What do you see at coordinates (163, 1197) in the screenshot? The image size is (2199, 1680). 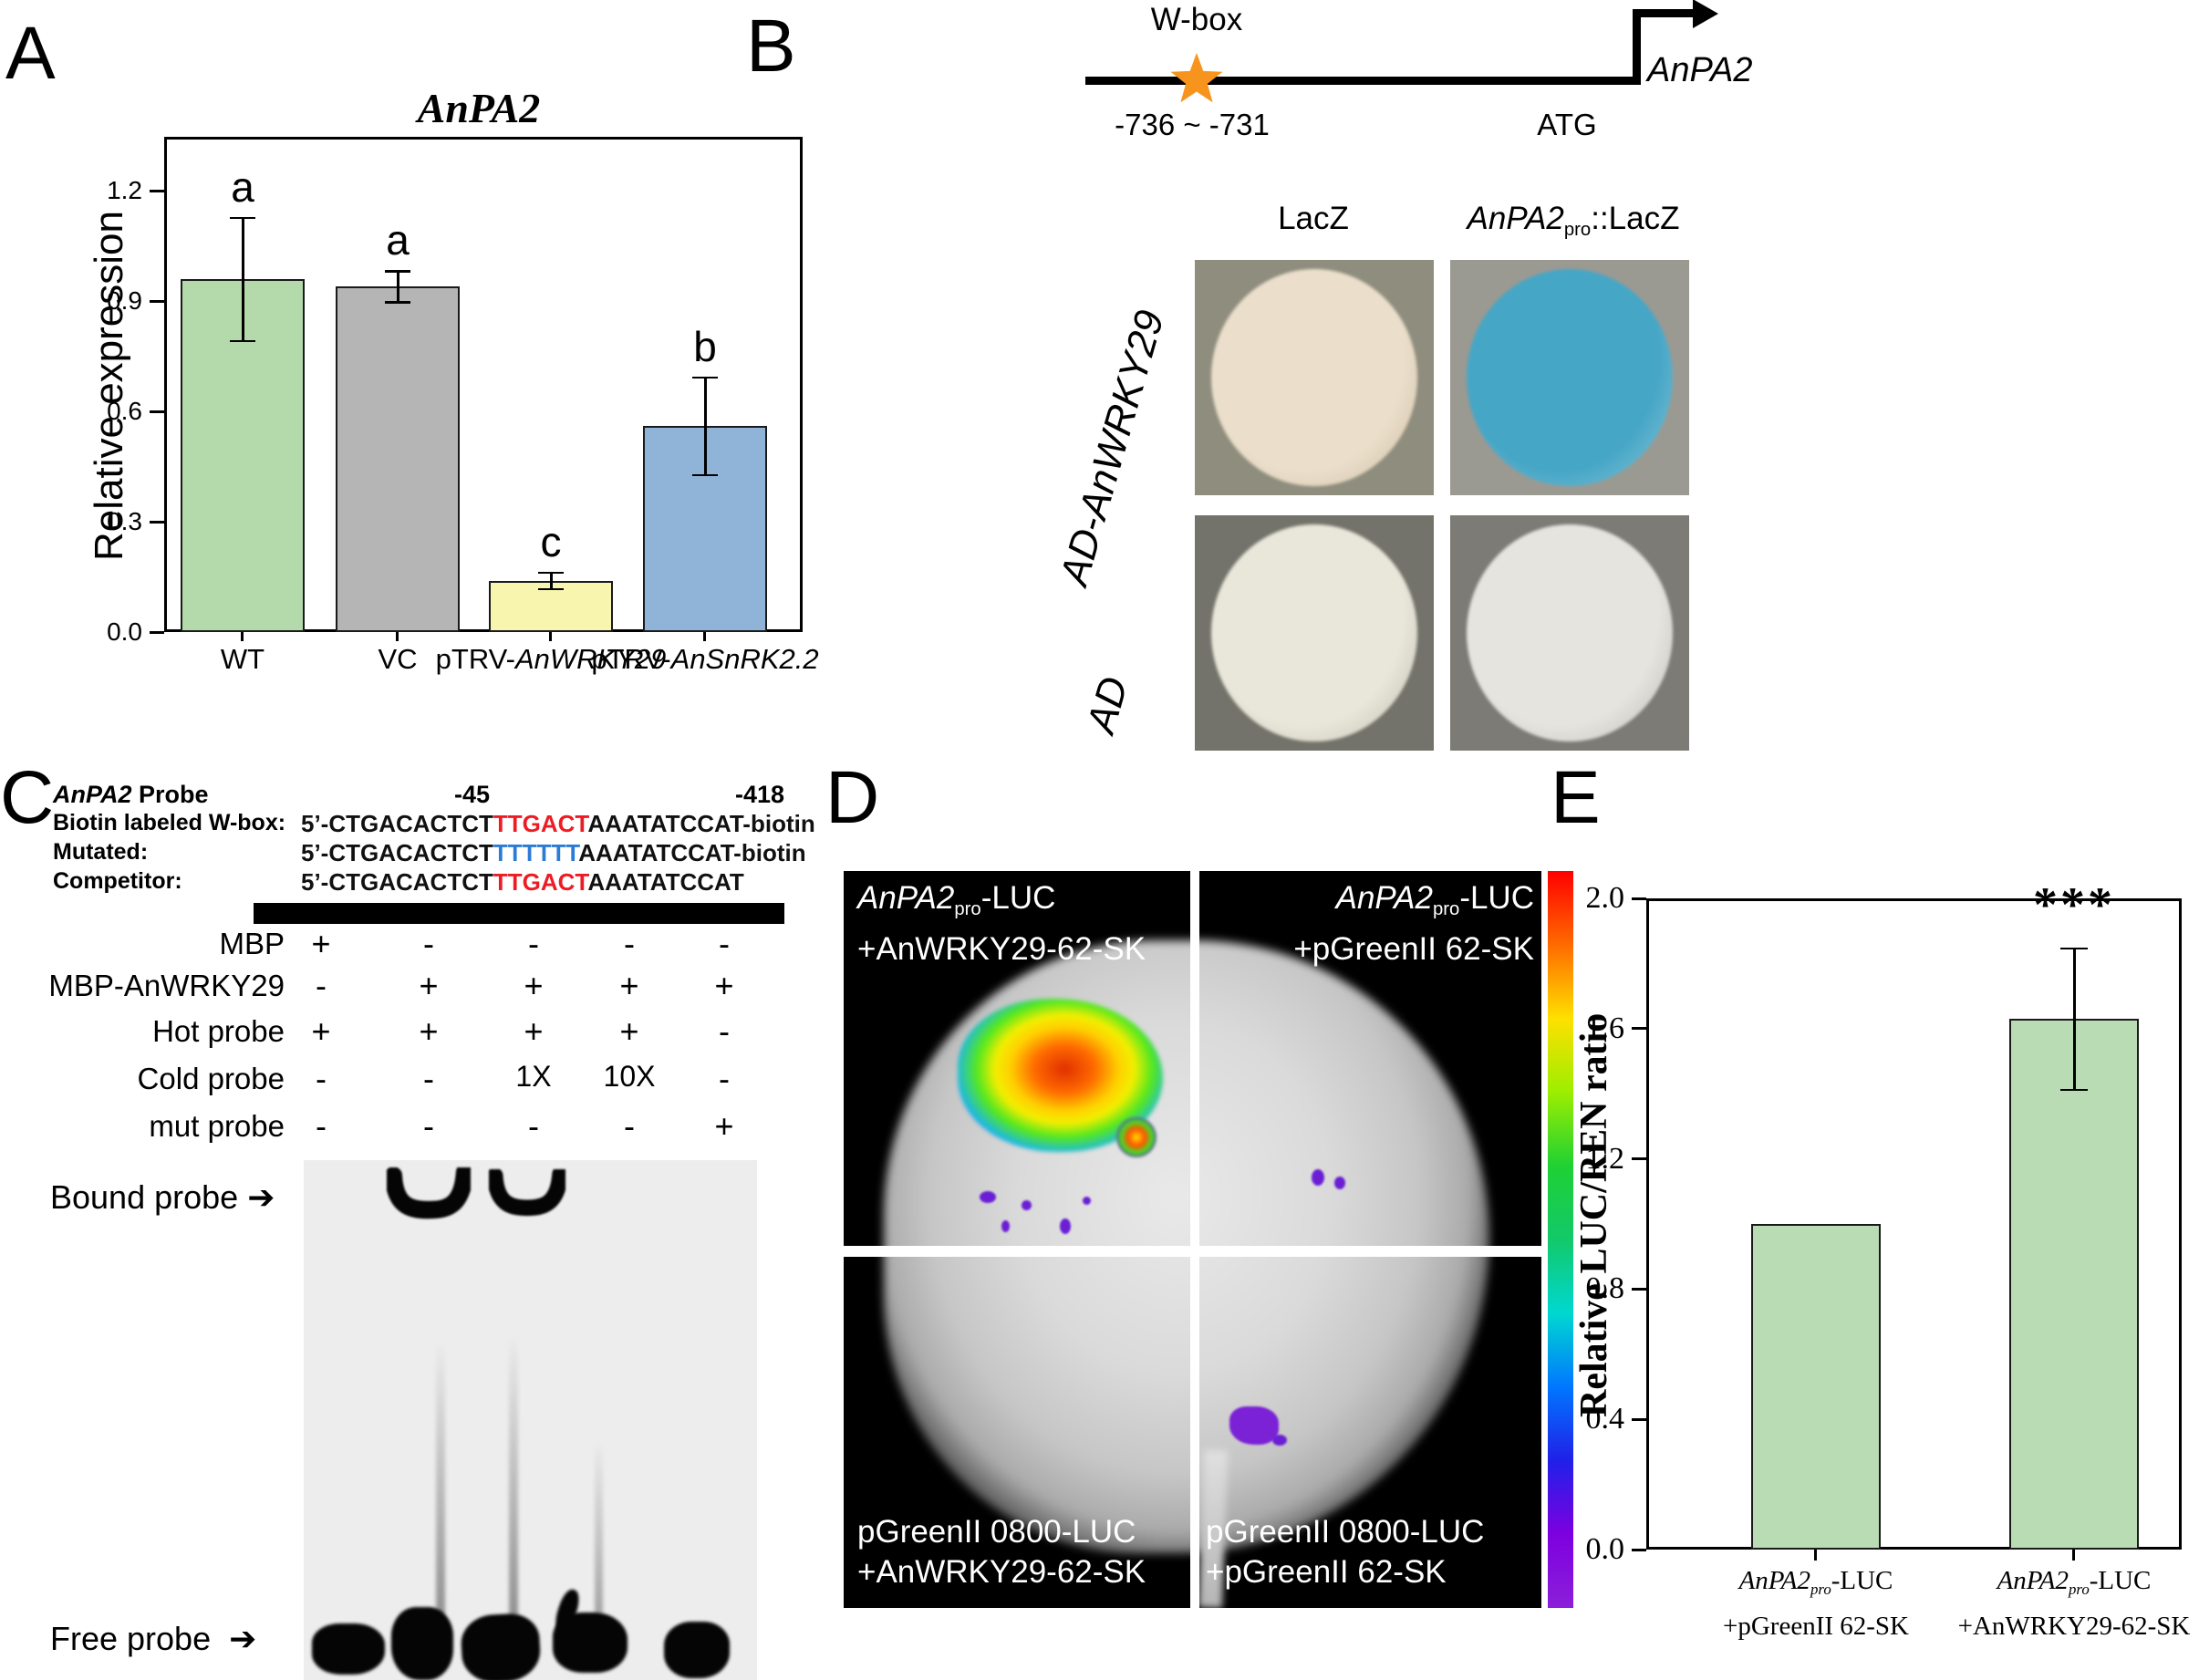 I see `bound-probe-label: Bound probe ➔` at bounding box center [163, 1197].